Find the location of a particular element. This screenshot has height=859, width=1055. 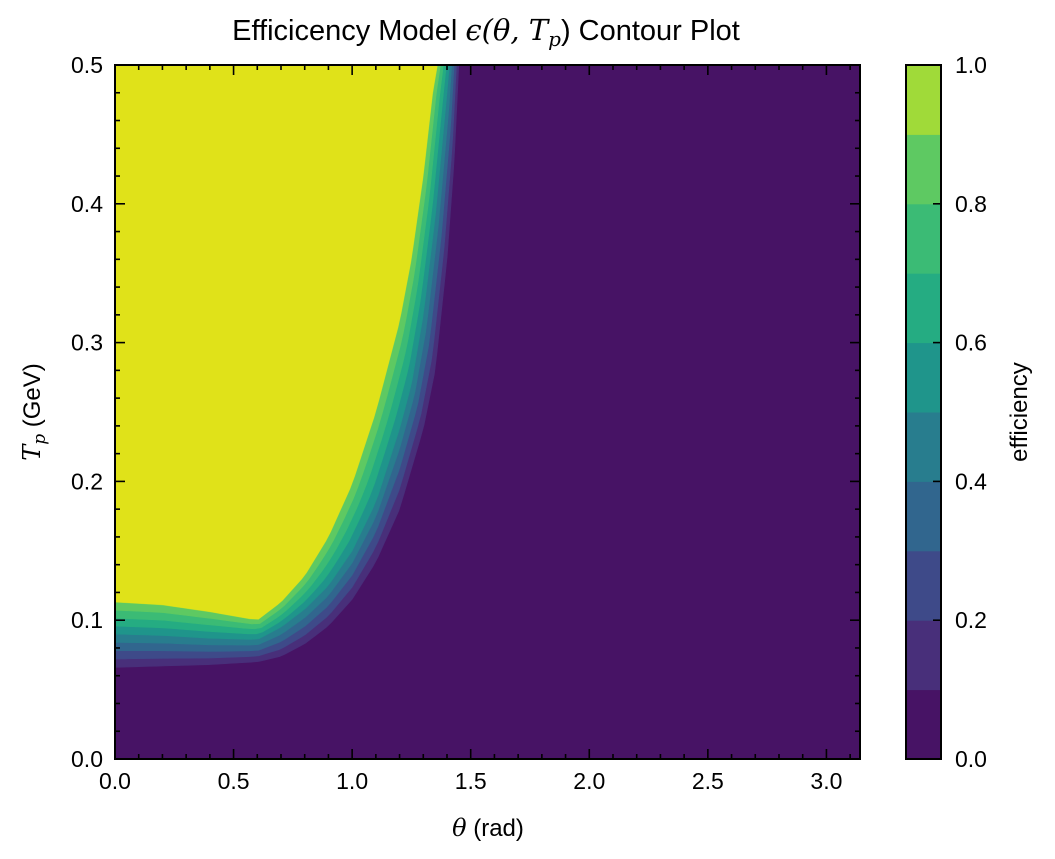

colorbar-ticks: 0.0 0.2 0.4 0.6 0.8 1.0 is located at coordinates (960, 412).